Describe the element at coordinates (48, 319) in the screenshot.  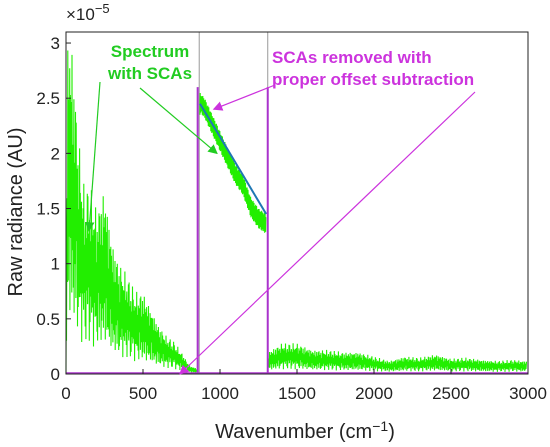
I see `y-tick-label-1: 0.5` at that location.